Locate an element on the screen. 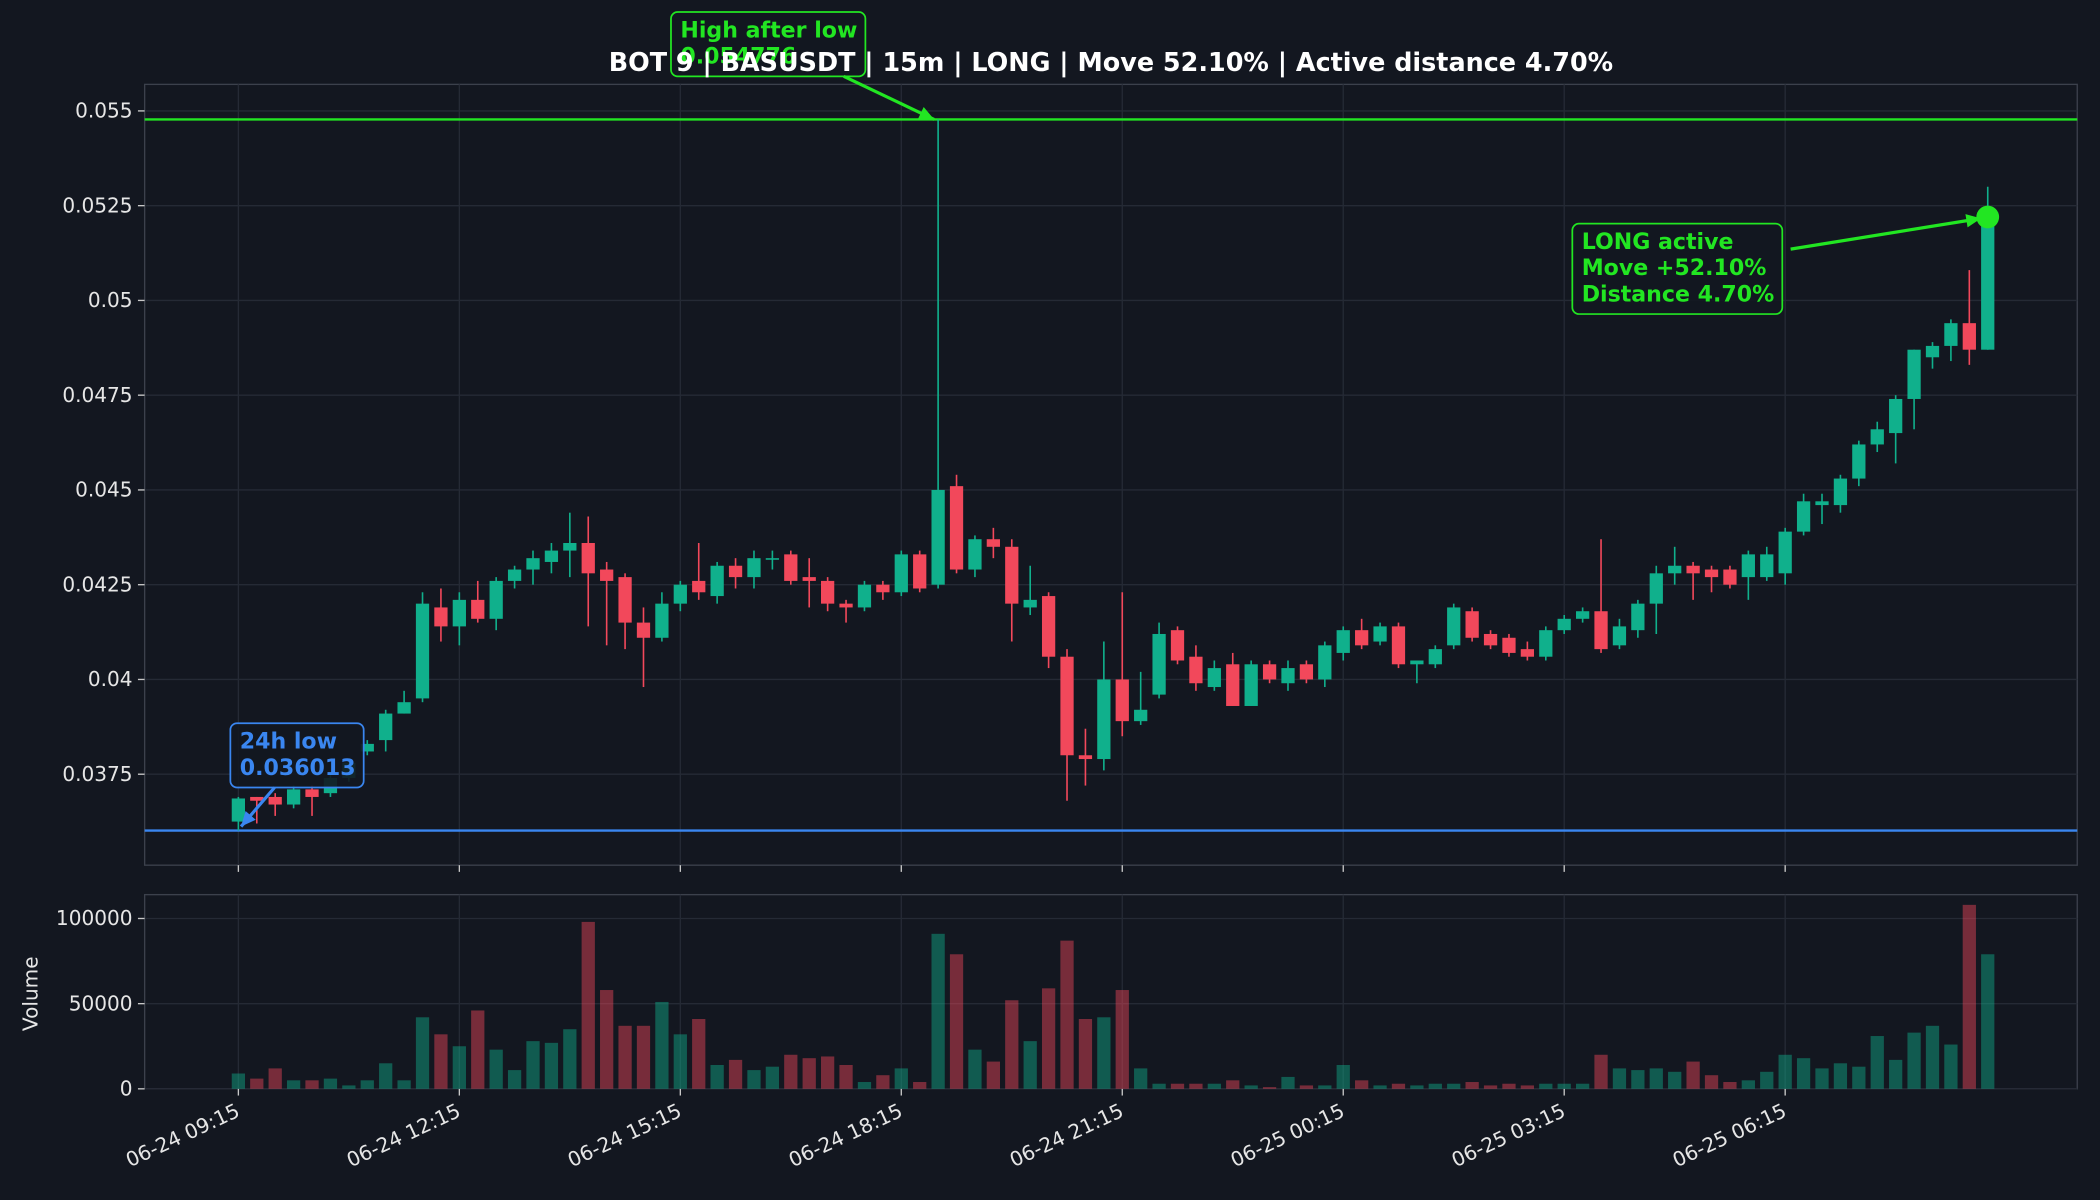 The height and width of the screenshot is (1200, 2100). status-marker is located at coordinates (1988, 217).